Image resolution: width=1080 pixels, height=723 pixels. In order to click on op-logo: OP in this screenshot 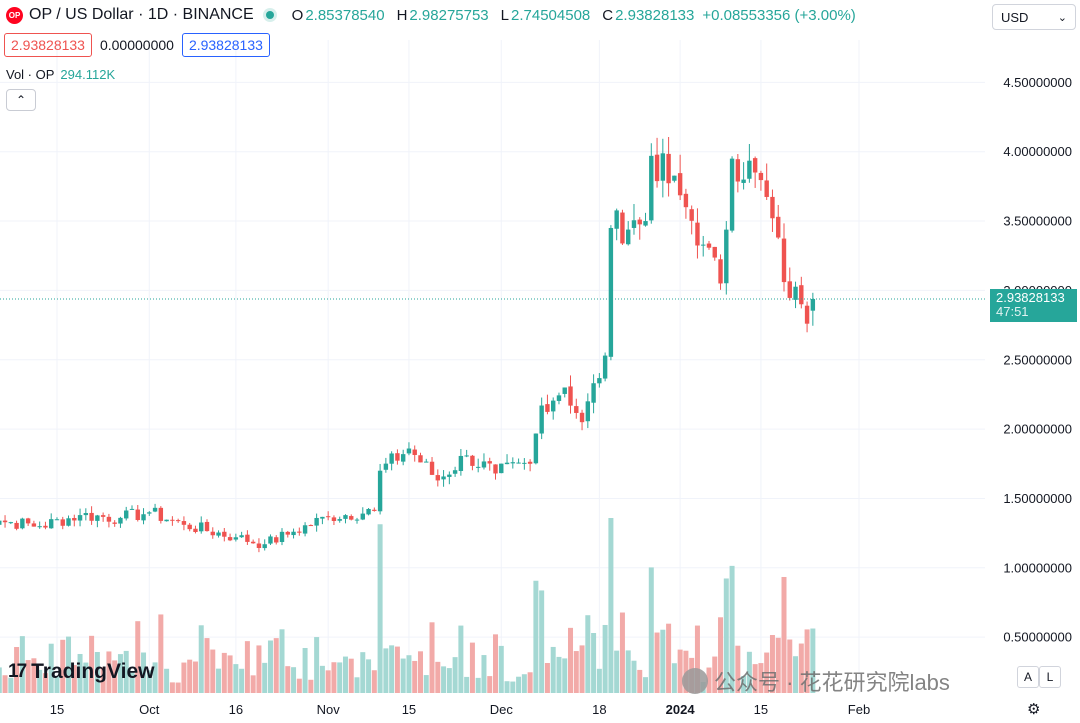, I will do `click(14, 15)`.